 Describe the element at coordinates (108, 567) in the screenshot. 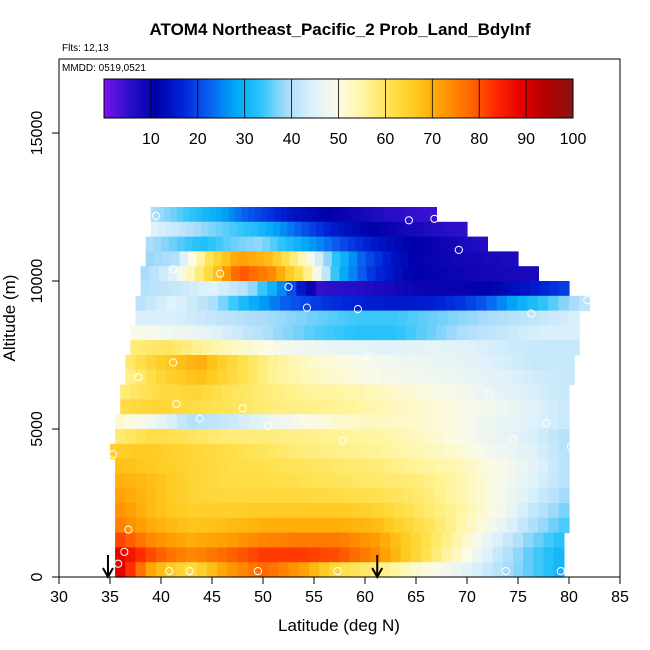

I see `flight-arrow` at that location.